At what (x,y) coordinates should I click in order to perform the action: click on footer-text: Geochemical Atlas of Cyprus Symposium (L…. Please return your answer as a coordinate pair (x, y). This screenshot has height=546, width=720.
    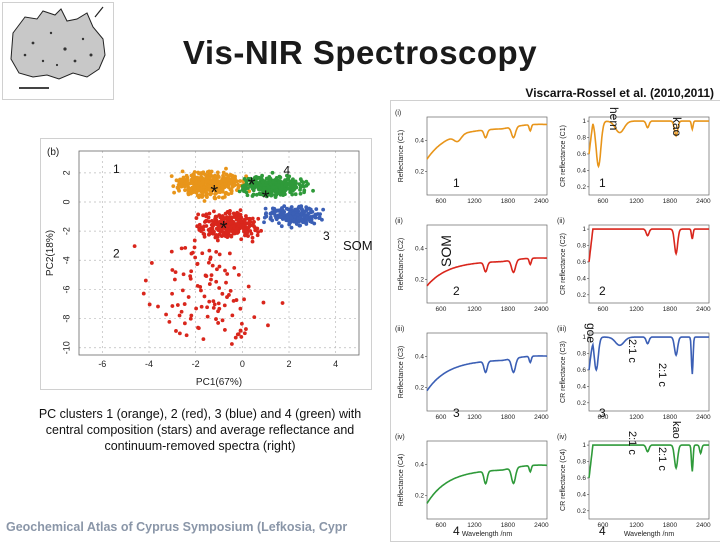
    Looking at the image, I should click on (177, 527).